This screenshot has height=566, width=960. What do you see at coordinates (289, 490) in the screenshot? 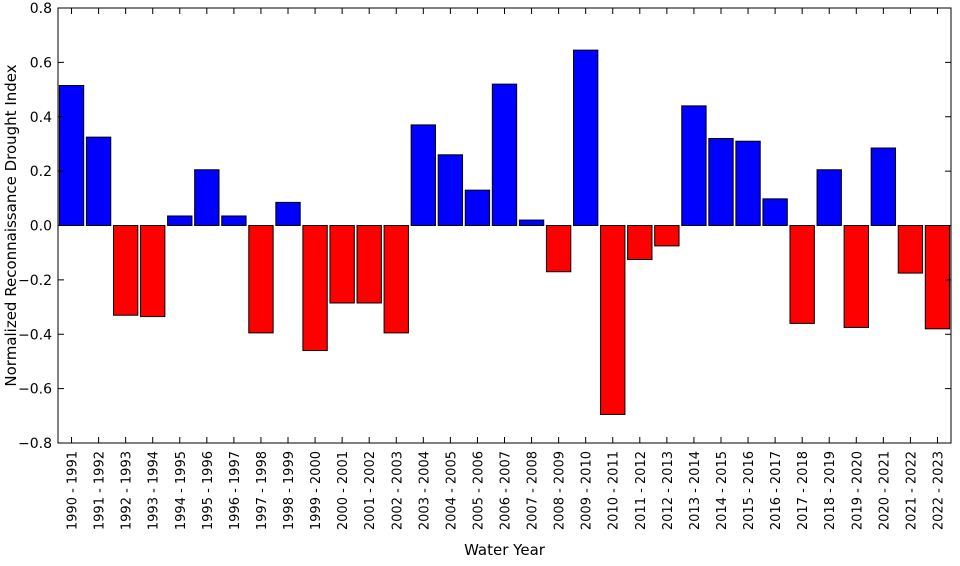
I see `x-tick-label: 1998 - 1999` at bounding box center [289, 490].